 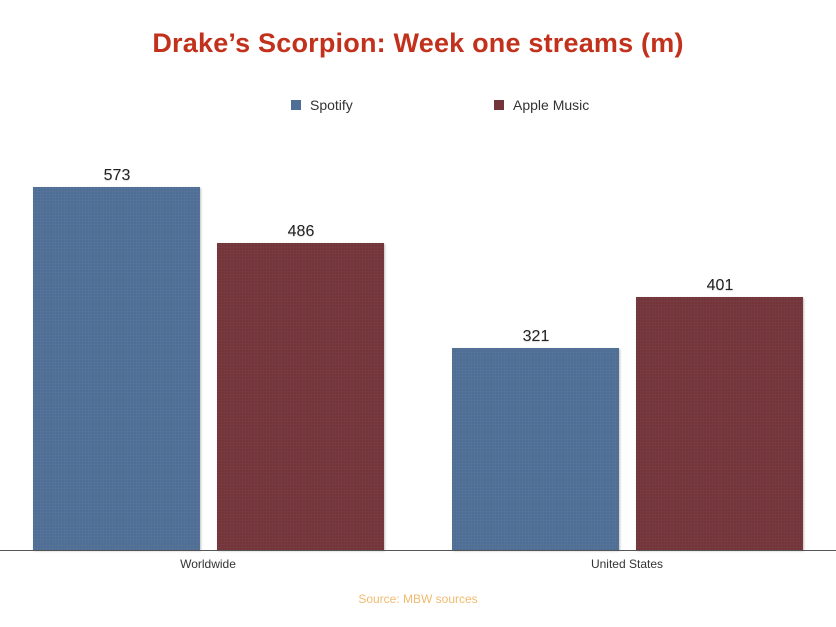 I want to click on legend-swatch-spotify-icon, so click(x=296, y=105).